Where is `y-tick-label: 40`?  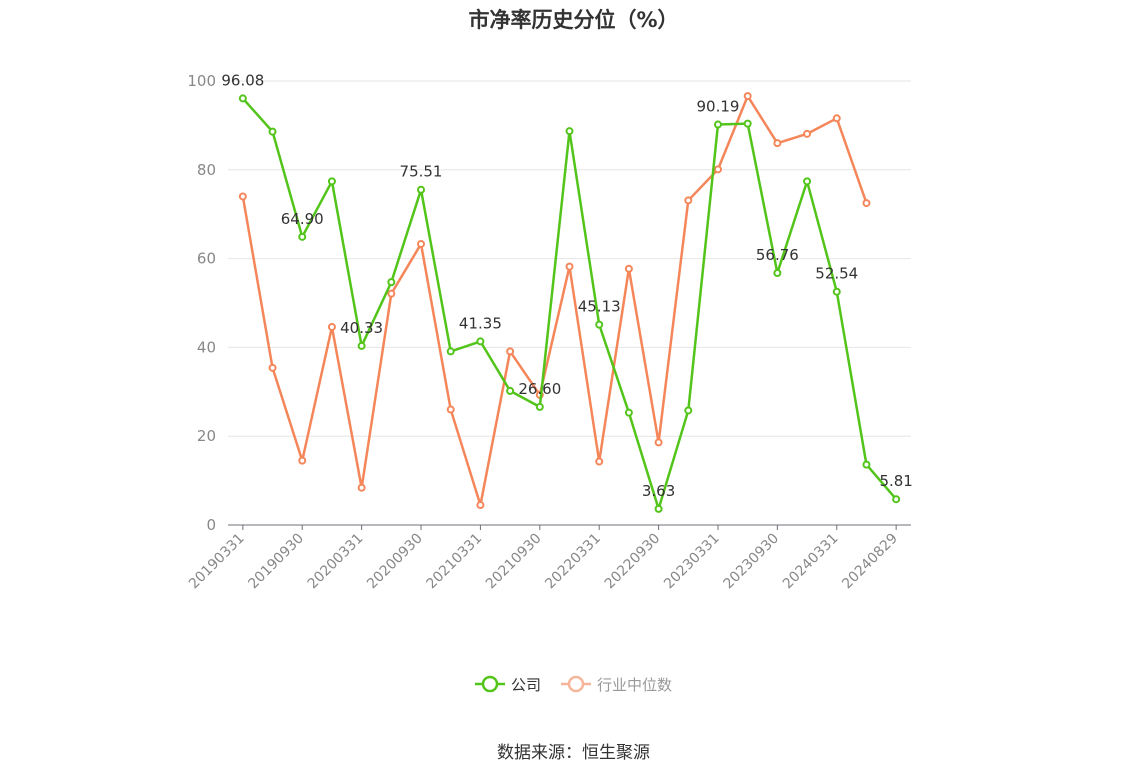 y-tick-label: 40 is located at coordinates (206, 347).